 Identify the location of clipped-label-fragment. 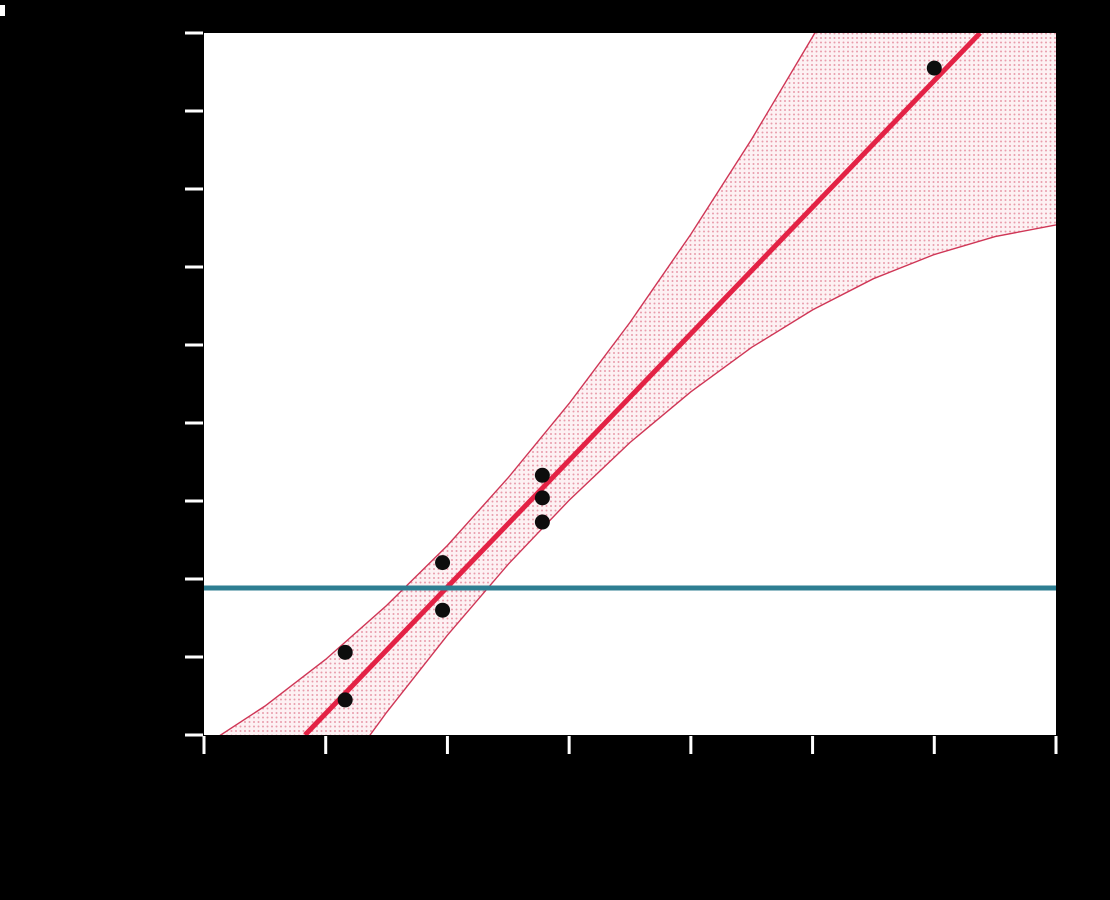
(2, 10).